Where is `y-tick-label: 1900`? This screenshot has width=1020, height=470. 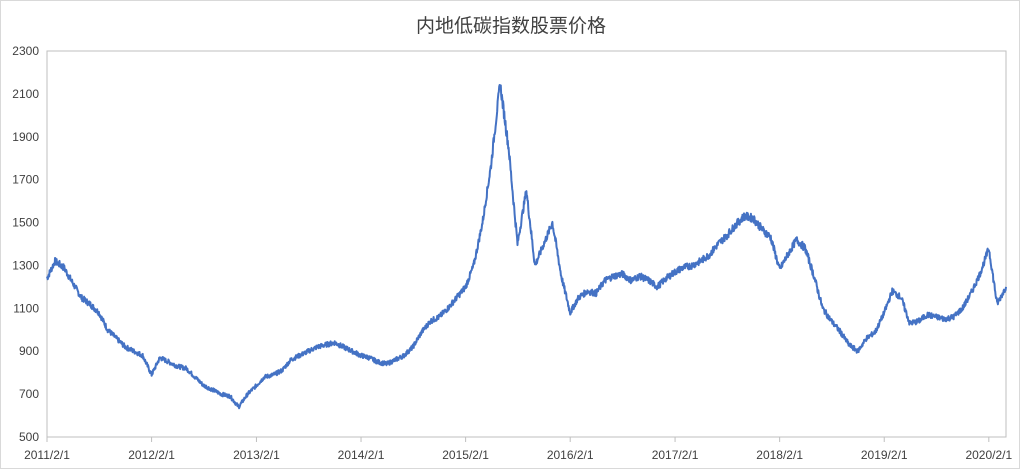 y-tick-label: 1900 is located at coordinates (25, 137).